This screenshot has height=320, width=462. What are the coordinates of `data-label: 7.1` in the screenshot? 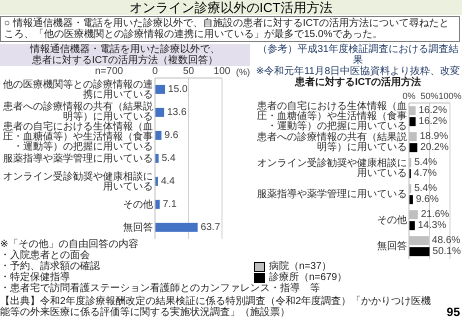 It's located at (170, 204).